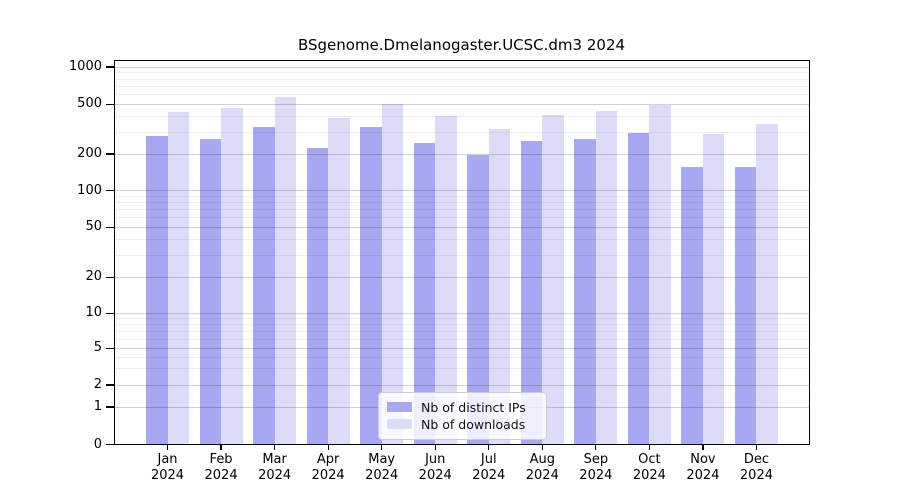 The image size is (900, 500). What do you see at coordinates (285, 271) in the screenshot?
I see `bar-downloads-mar` at bounding box center [285, 271].